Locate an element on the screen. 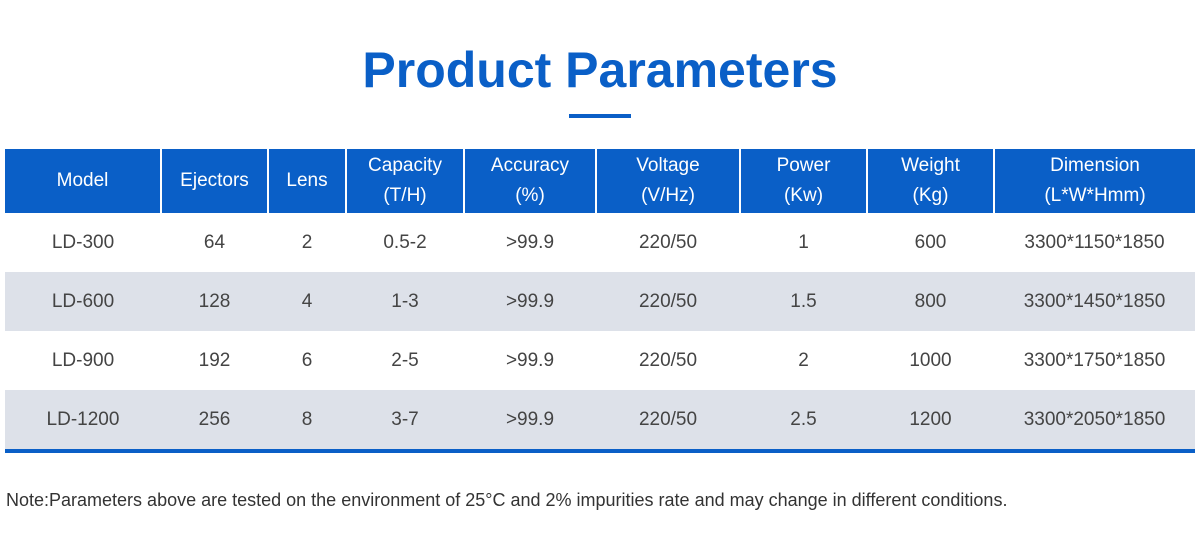 Image resolution: width=1200 pixels, height=538 pixels. cell-model: LD-1200 is located at coordinates (83, 421).